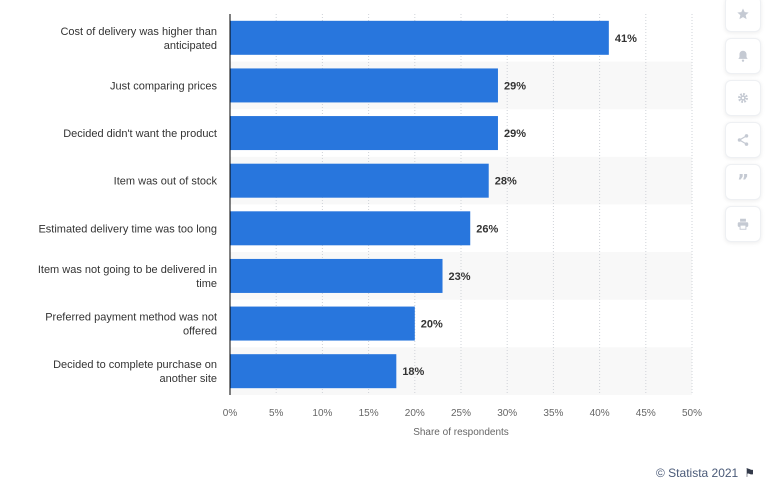 Image resolution: width=767 pixels, height=485 pixels. I want to click on x-tick-label: 40%, so click(600, 413).